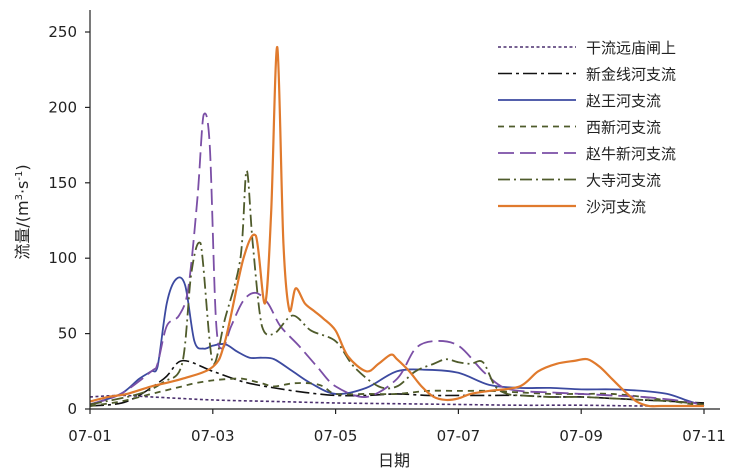 Image resolution: width=741 pixels, height=476 pixels. What do you see at coordinates (19, 176) in the screenshot?
I see `y-axis-title-sup2: -1` at bounding box center [19, 176].